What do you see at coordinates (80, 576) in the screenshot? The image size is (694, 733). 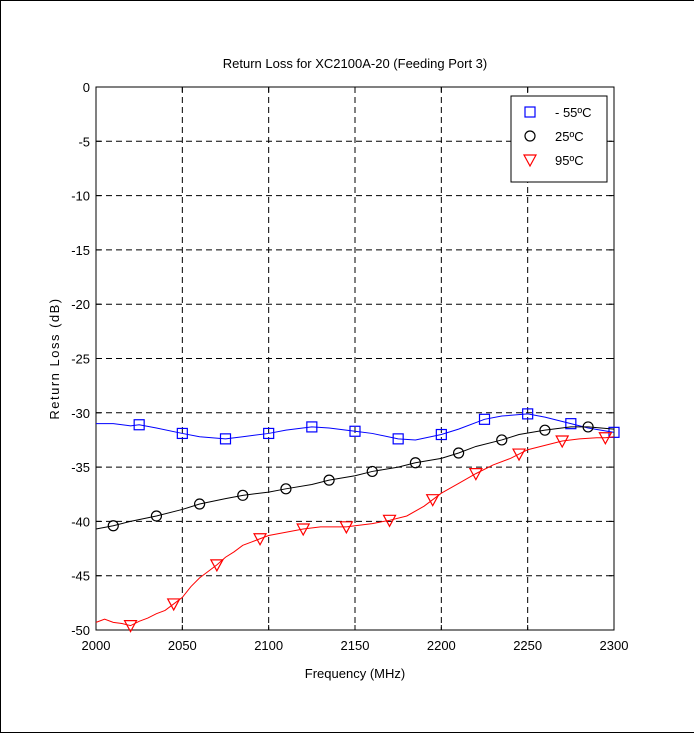 I see `y-tick-label: -45` at bounding box center [80, 576].